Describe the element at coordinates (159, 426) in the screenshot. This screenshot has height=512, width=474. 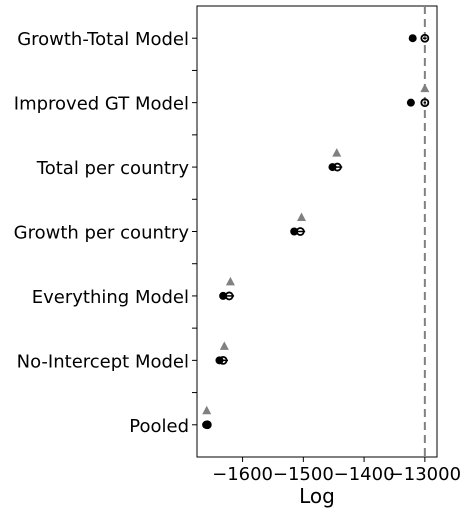
I see `y-tick-label: Pooled` at that location.